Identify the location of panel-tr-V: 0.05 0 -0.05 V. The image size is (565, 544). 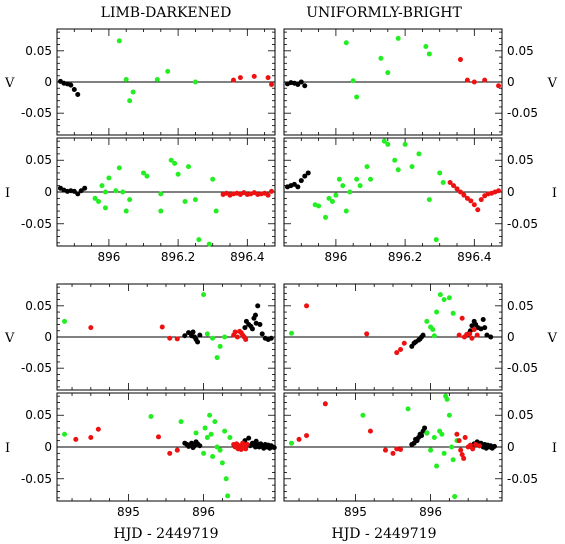
(420, 82).